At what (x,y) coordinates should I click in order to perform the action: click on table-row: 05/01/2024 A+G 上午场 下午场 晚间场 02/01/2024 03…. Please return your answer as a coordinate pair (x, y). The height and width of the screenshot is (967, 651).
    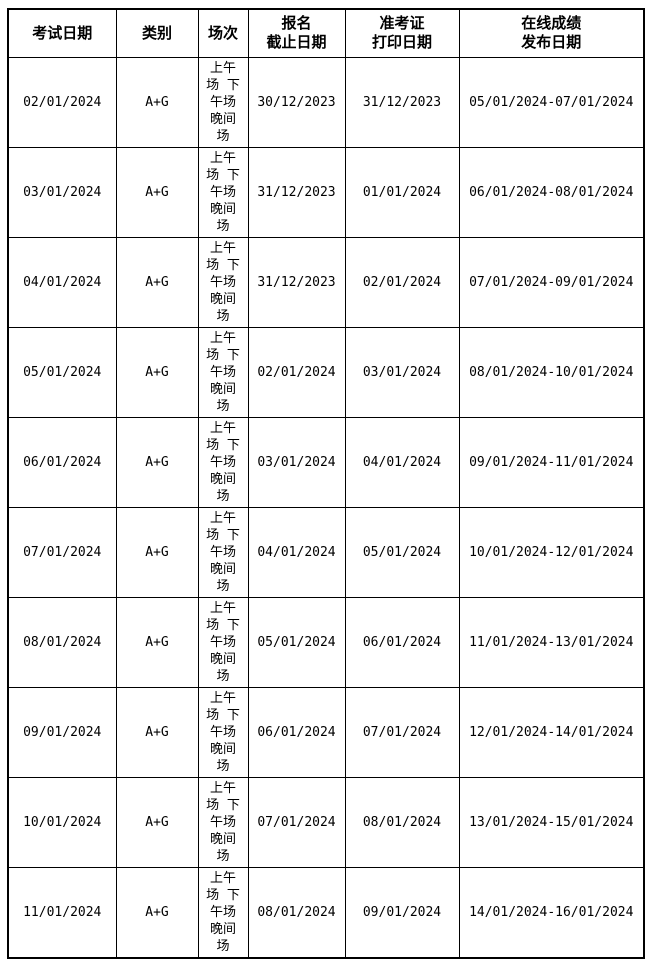
    Looking at the image, I should click on (326, 372).